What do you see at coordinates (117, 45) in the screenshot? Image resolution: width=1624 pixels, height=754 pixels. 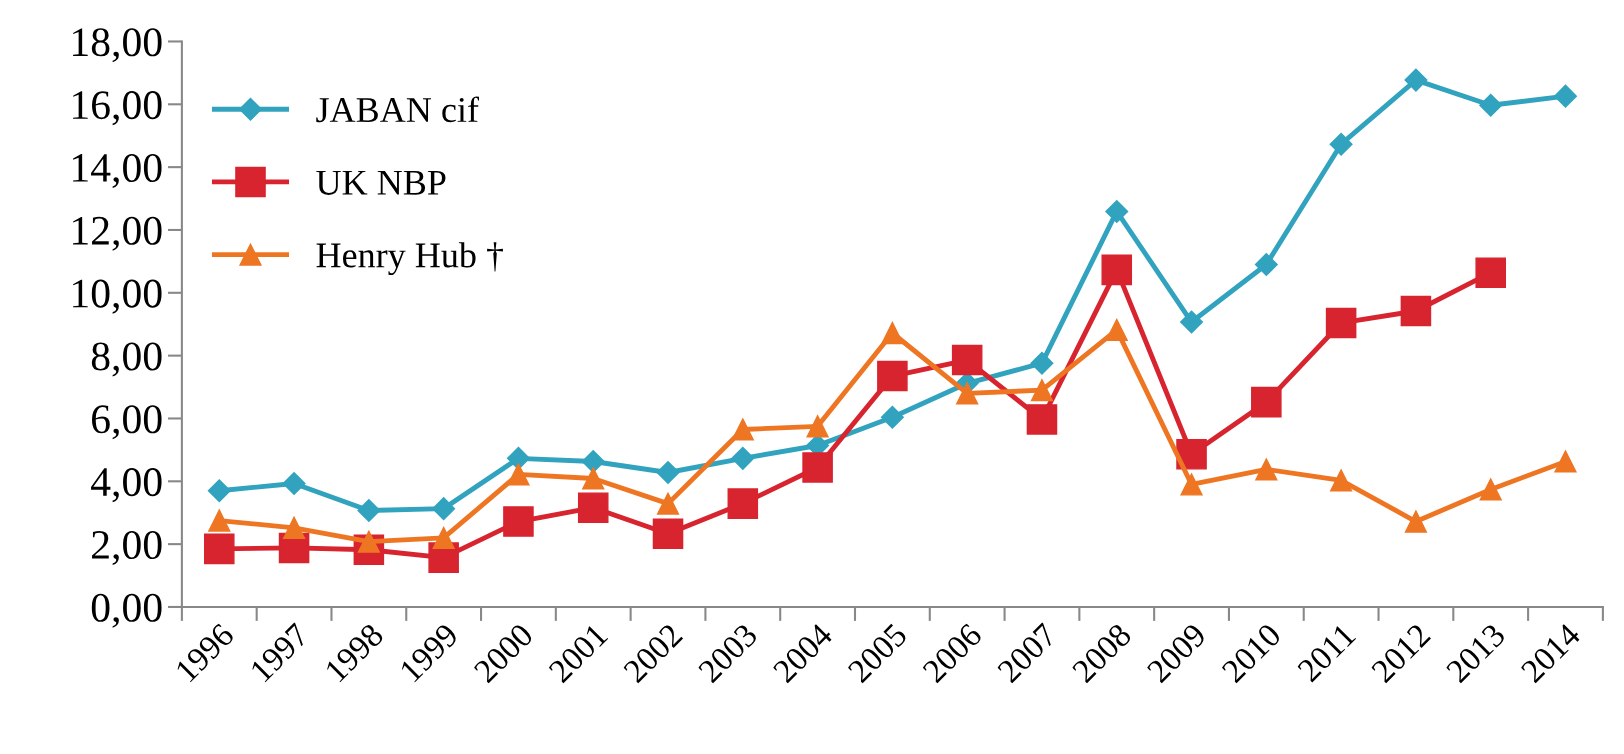 I see `y-tick-label: 18,00` at bounding box center [117, 45].